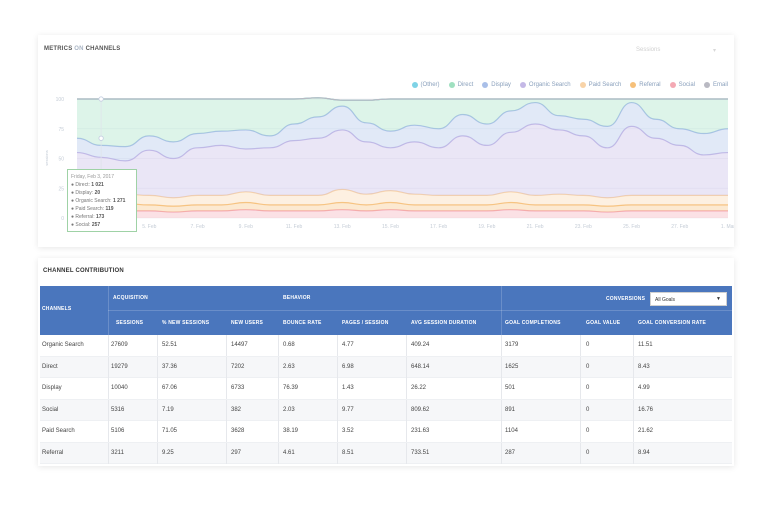 Image resolution: width=770 pixels, height=507 pixels. I want to click on table-cell: 1104, so click(511, 431).